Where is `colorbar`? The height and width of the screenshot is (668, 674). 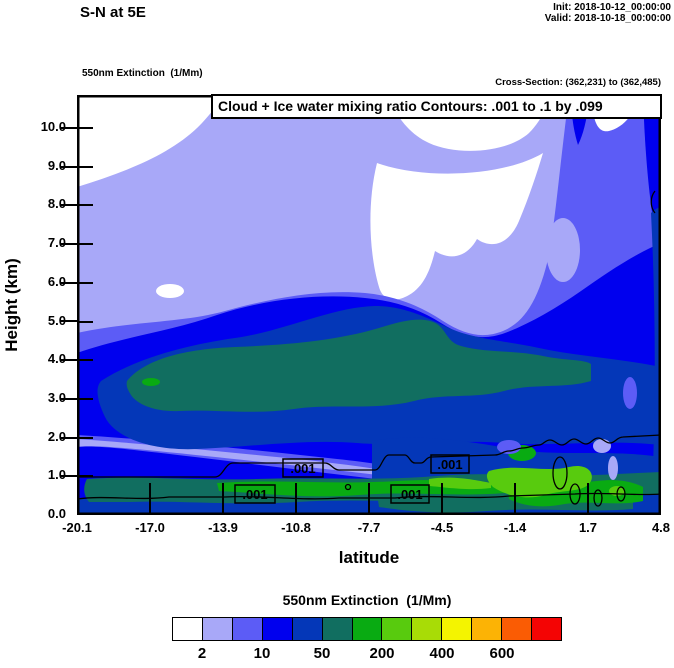 colorbar is located at coordinates (367, 629).